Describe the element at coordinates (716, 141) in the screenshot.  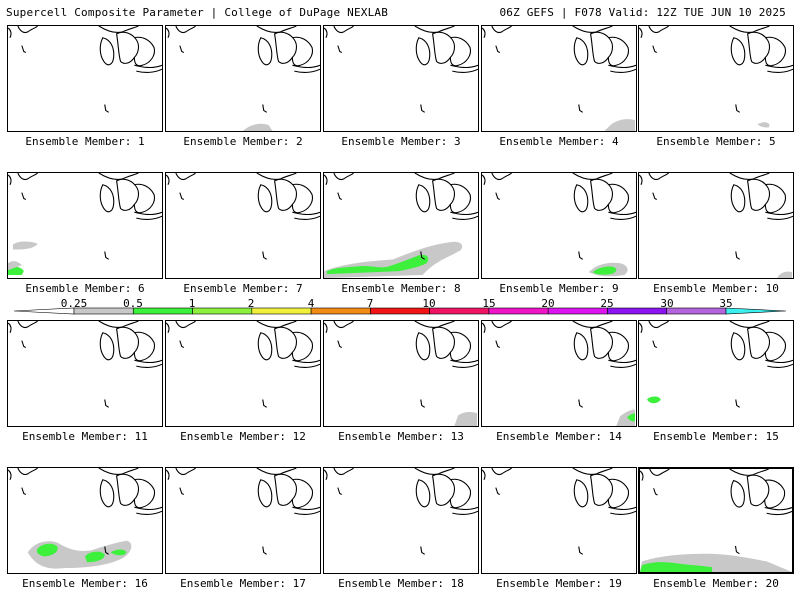
I see `ensemble-member-label: Ensemble Member: 5` at that location.